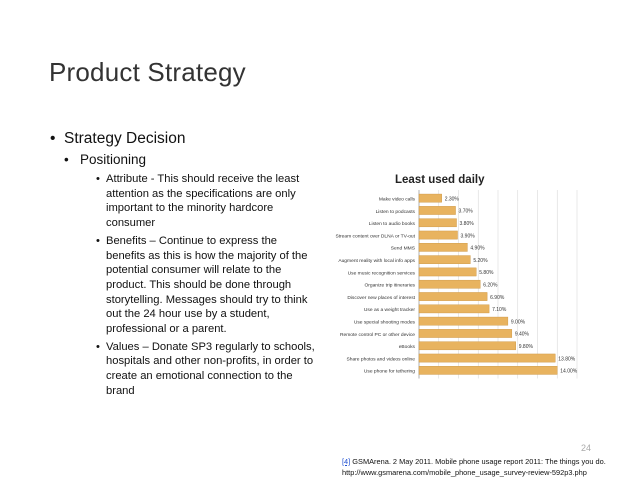 Image resolution: width=638 pixels, height=479 pixels. Describe the element at coordinates (480, 261) in the screenshot. I see `data-label: 5.20%` at that location.